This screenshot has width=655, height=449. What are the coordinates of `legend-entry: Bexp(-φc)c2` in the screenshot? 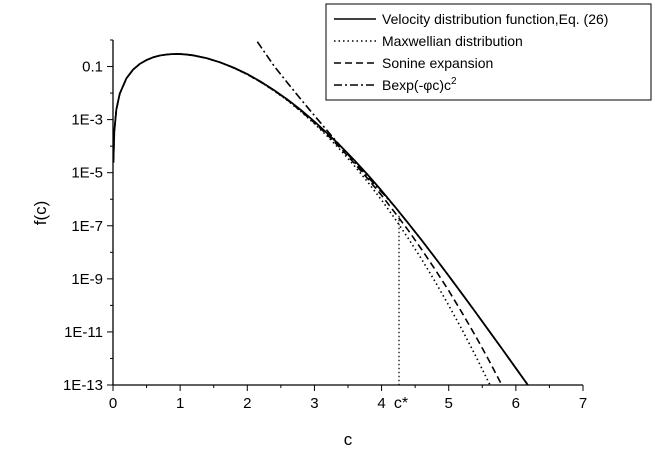 It's located at (419, 84).